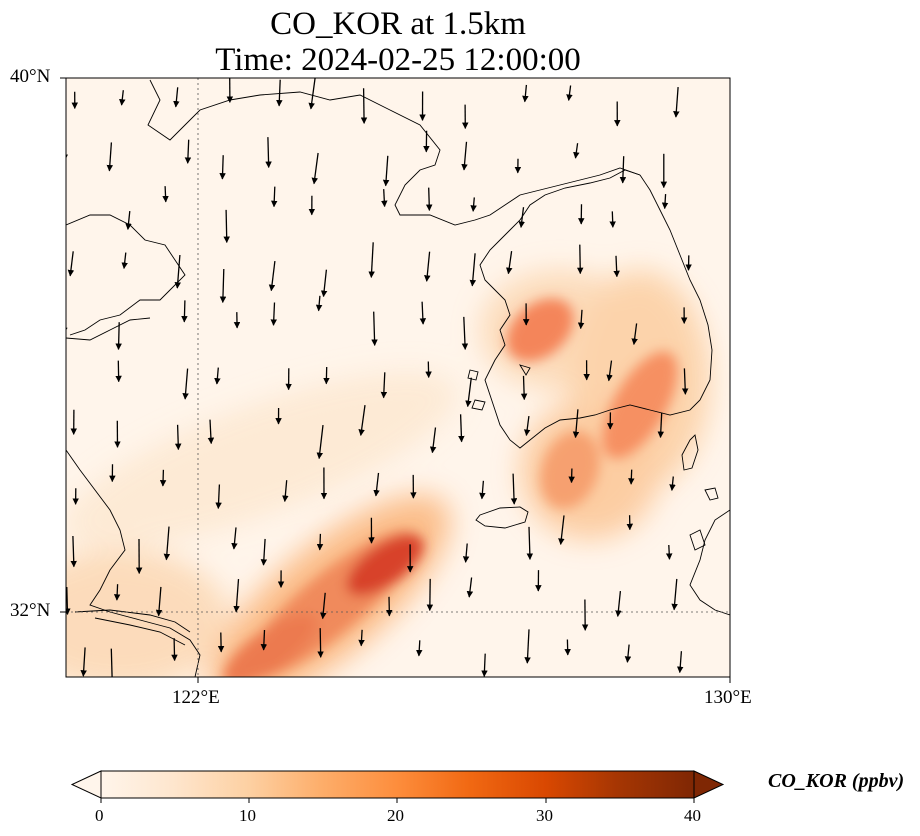 This screenshot has height=836, width=920. I want to click on colorbar-tick-10: 10, so click(247, 815).